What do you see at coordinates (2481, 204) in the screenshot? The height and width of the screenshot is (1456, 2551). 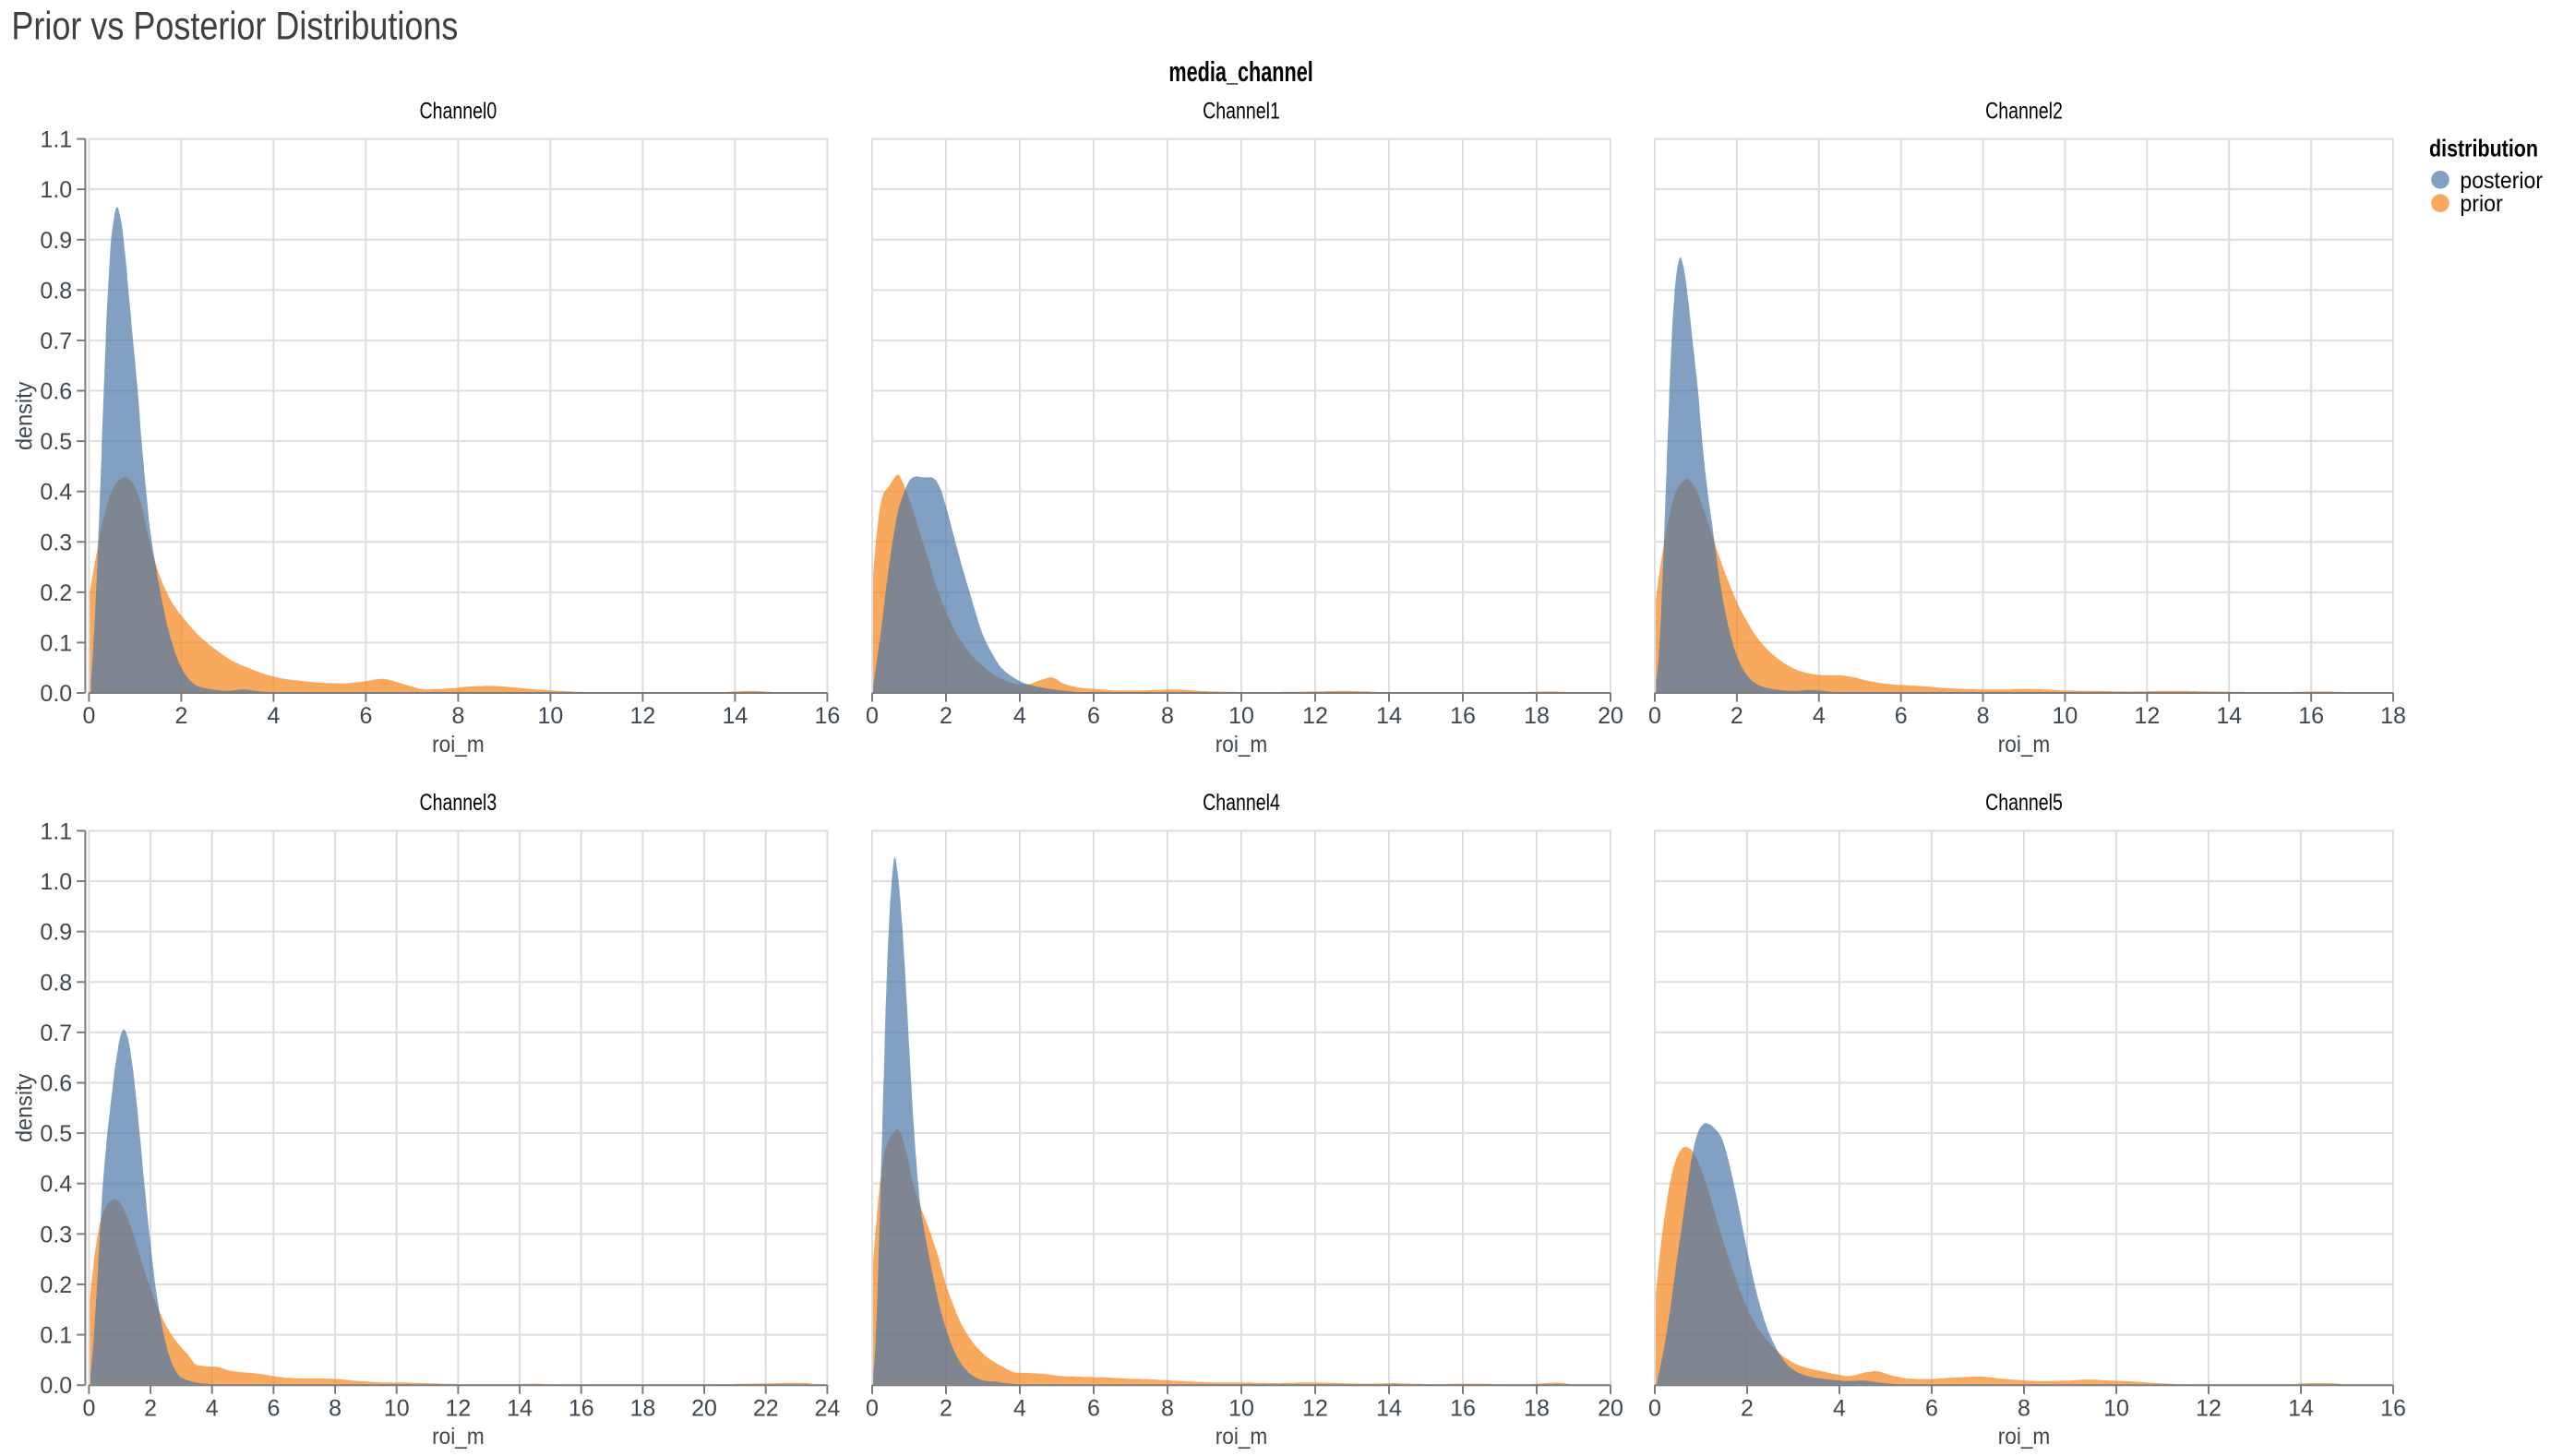 I see `svg-text: prior` at bounding box center [2481, 204].